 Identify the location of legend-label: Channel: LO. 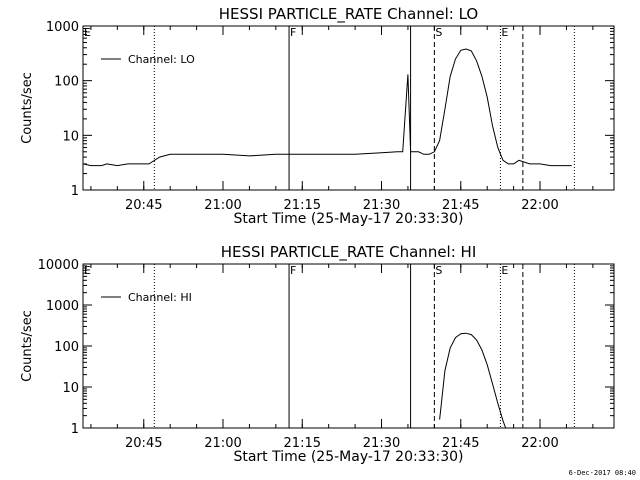
(161, 59).